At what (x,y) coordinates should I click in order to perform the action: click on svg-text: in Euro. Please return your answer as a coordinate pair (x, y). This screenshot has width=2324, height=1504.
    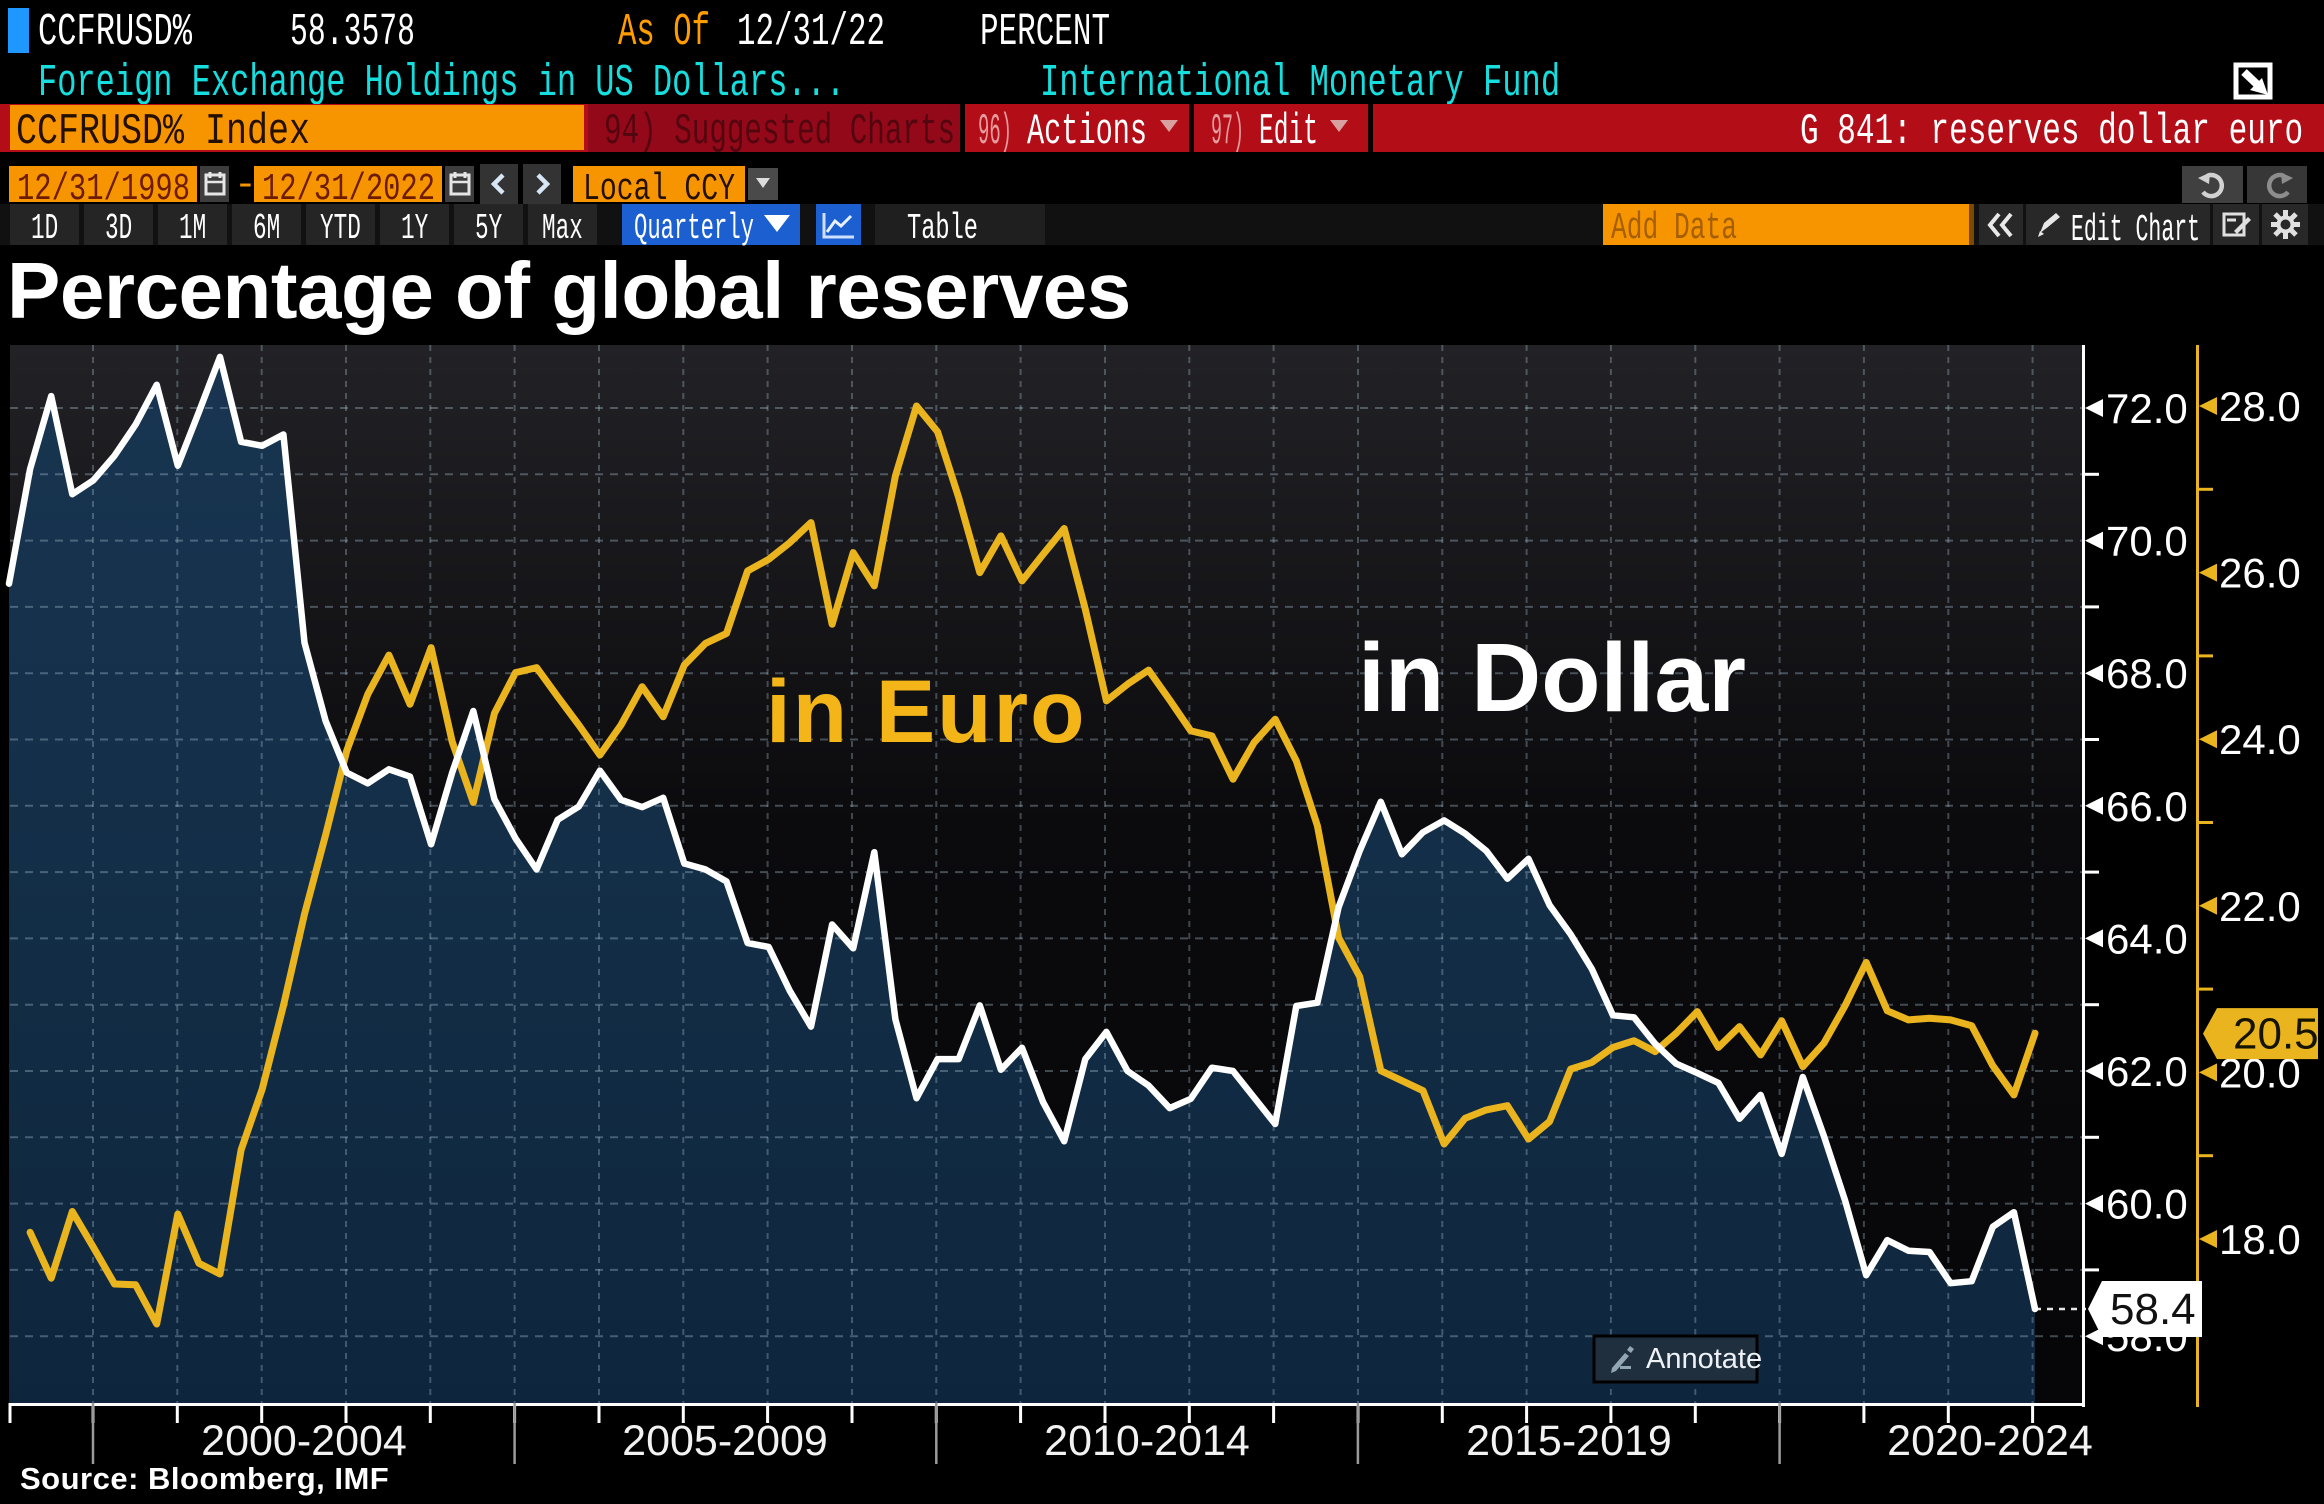
    Looking at the image, I should click on (926, 711).